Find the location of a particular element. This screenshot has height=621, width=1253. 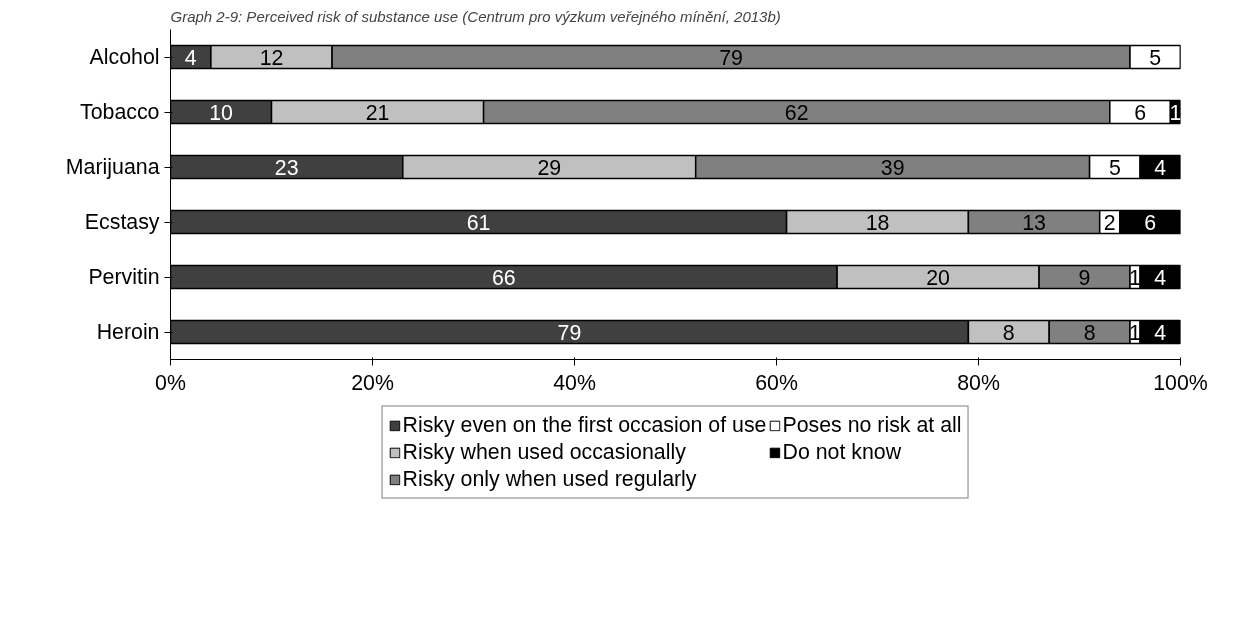

y-tick-label: Alcohol is located at coordinates (124, 57).